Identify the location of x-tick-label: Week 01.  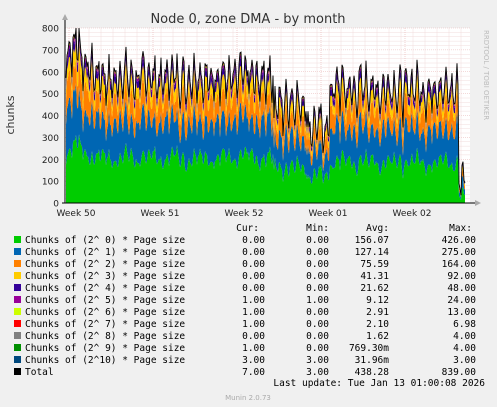
(328, 214).